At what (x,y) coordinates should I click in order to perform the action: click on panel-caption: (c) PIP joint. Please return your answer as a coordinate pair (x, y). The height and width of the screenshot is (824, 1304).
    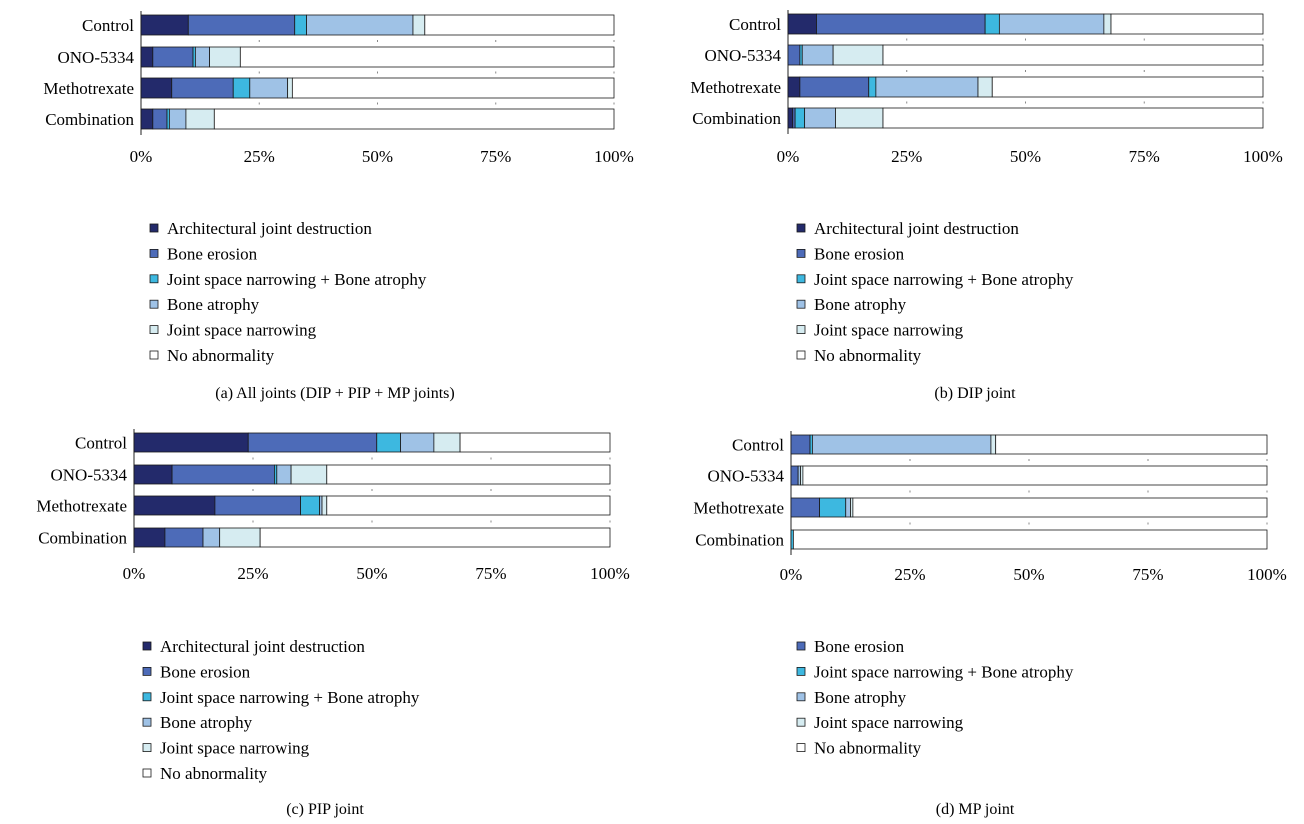
    Looking at the image, I should click on (325, 809).